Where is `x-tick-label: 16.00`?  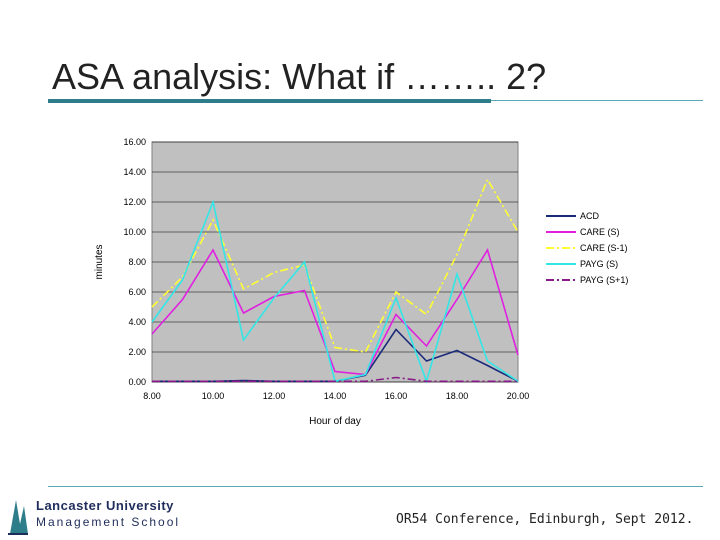
x-tick-label: 16.00 is located at coordinates (396, 396).